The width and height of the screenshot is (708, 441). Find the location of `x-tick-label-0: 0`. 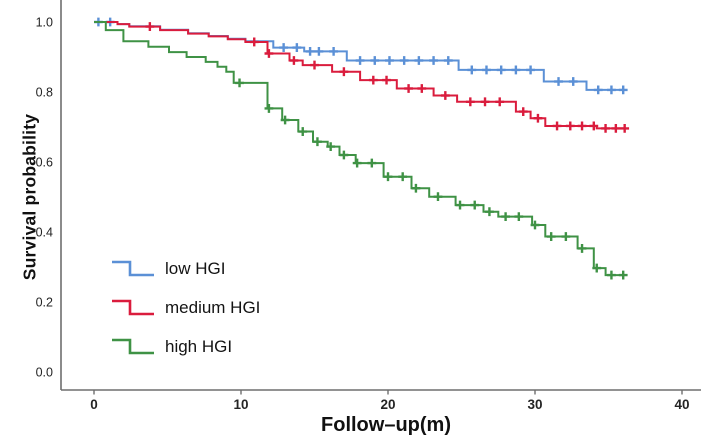

x-tick-label-0: 0 is located at coordinates (94, 404).